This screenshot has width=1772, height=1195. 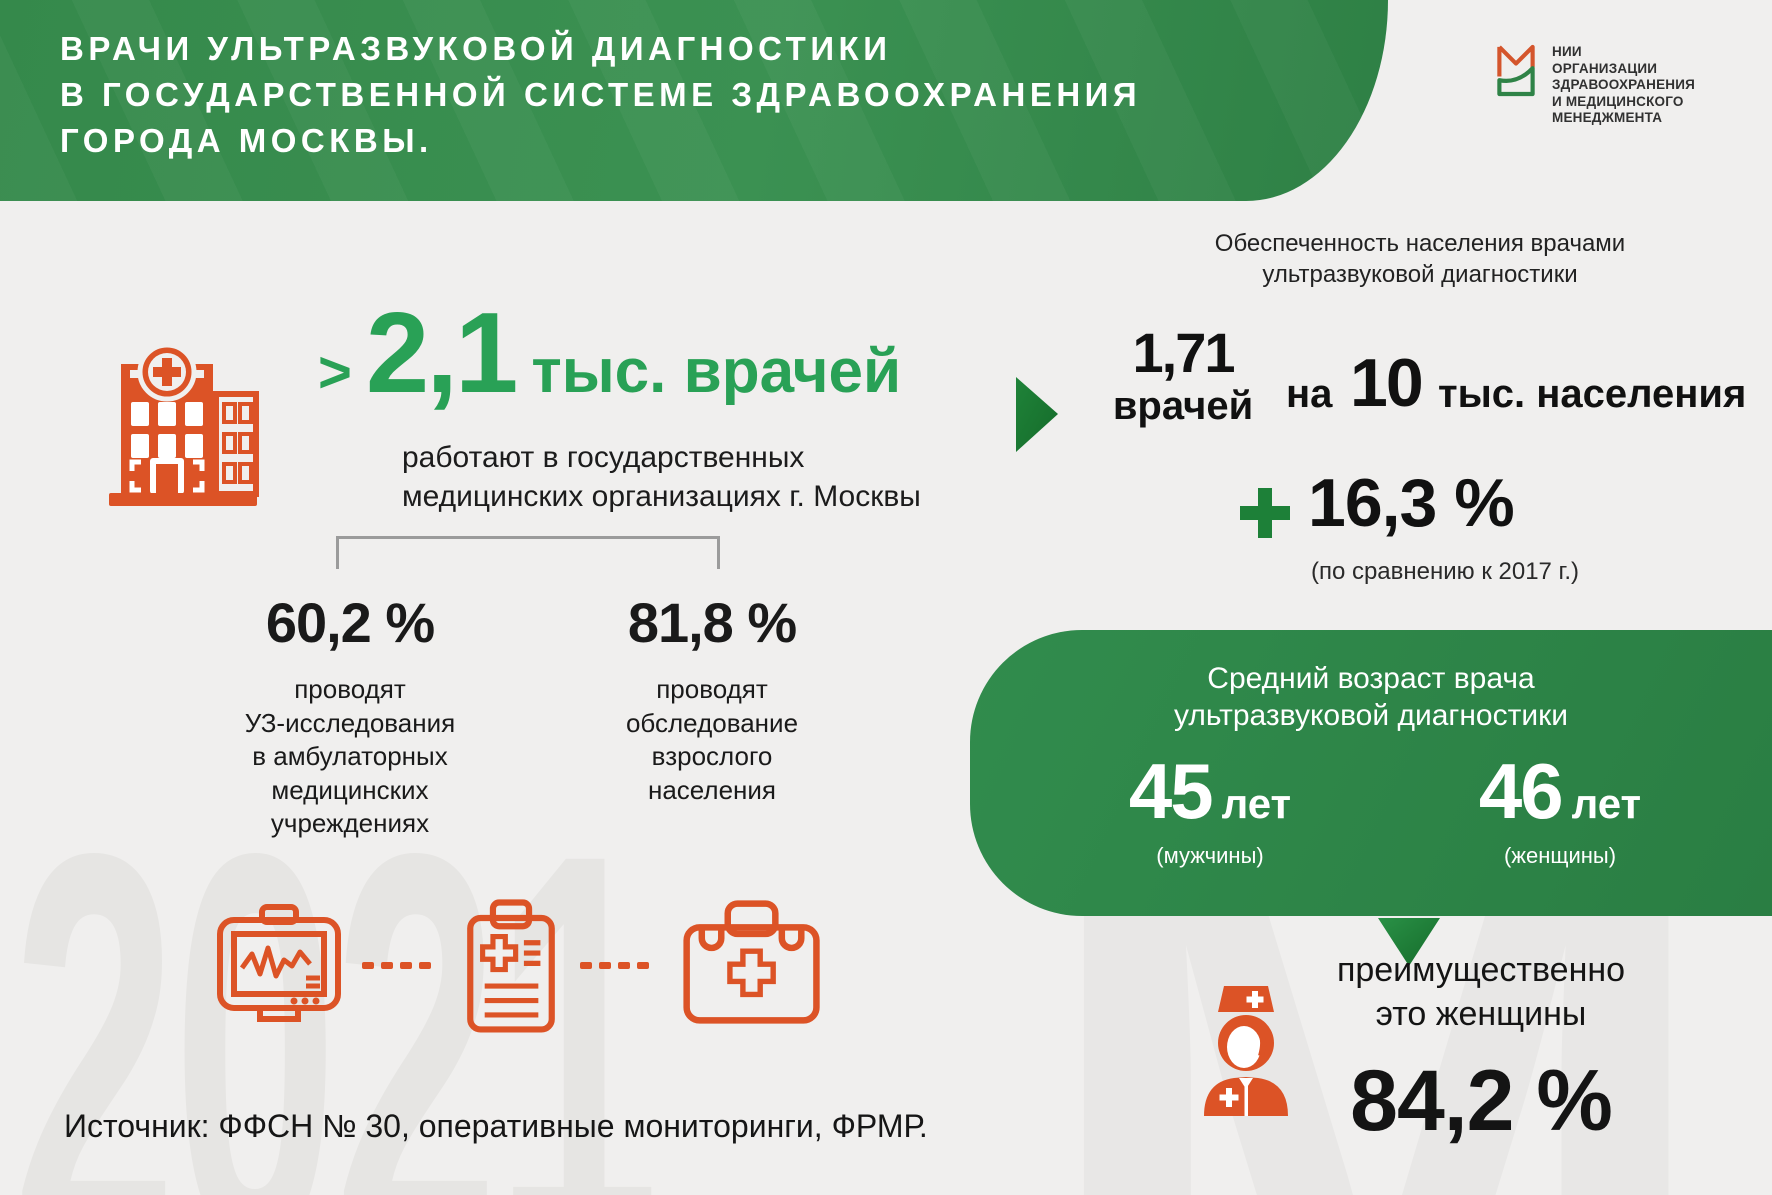 I want to click on per-unit: тыс. населения, so click(x=1592, y=394).